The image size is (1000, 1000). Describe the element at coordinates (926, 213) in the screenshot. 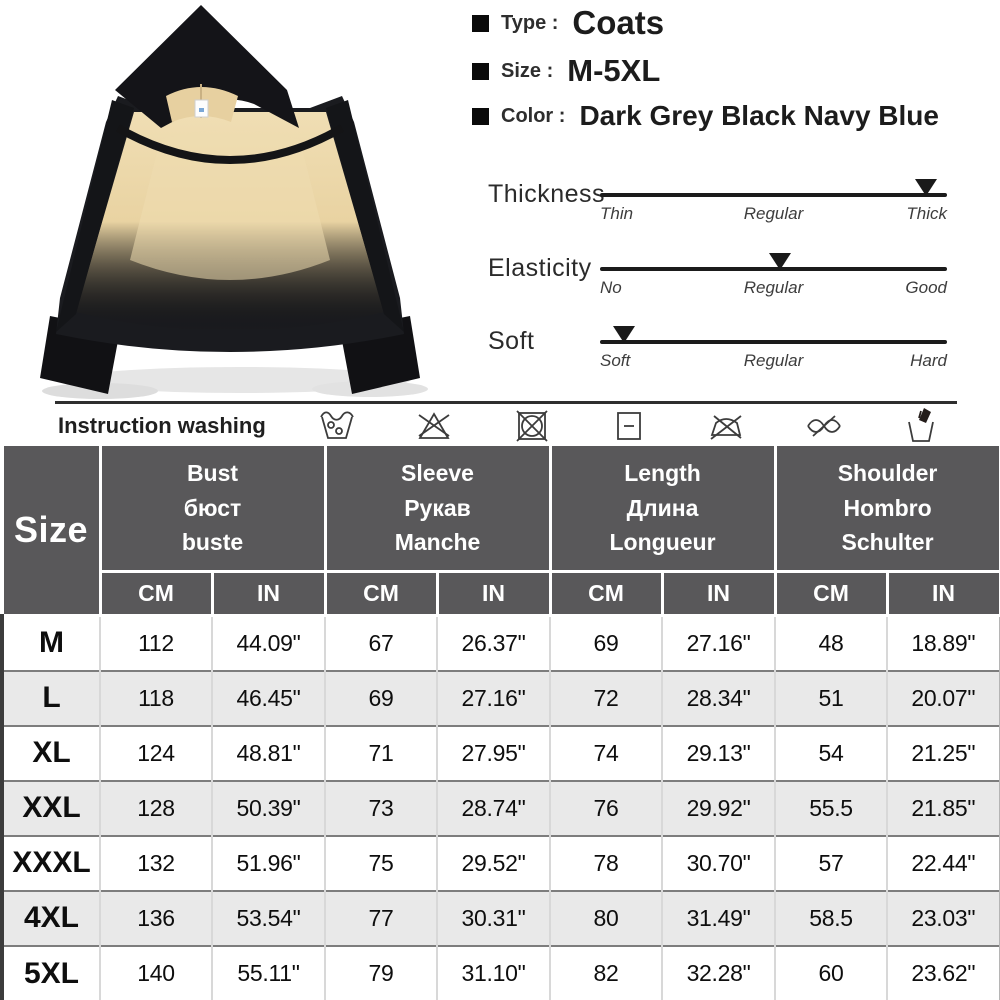

I see `tick-max: Thick` at that location.